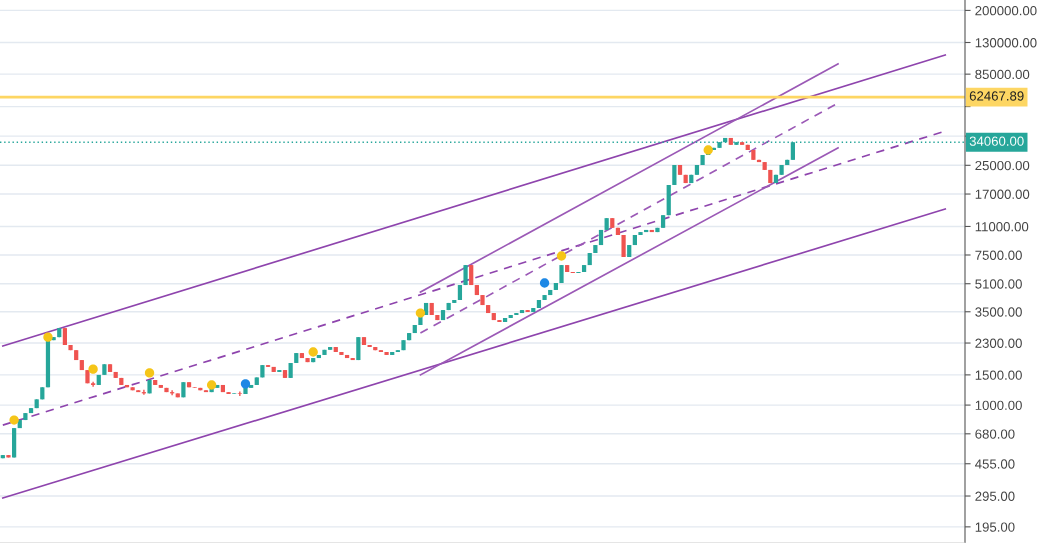  Describe the element at coordinates (1002, 165) in the screenshot. I see `y-tick-label: 25000.00` at that location.